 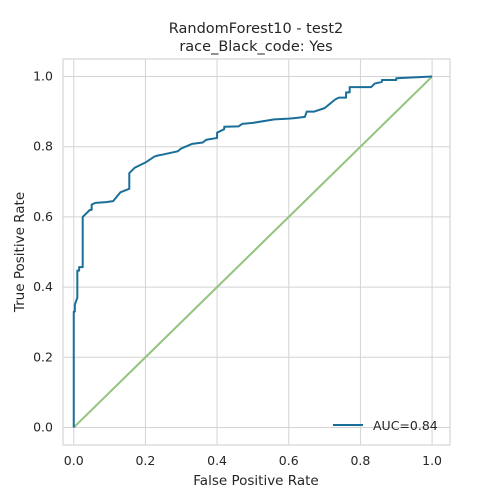 I want to click on legend: AUC=0.84, so click(x=385, y=425).